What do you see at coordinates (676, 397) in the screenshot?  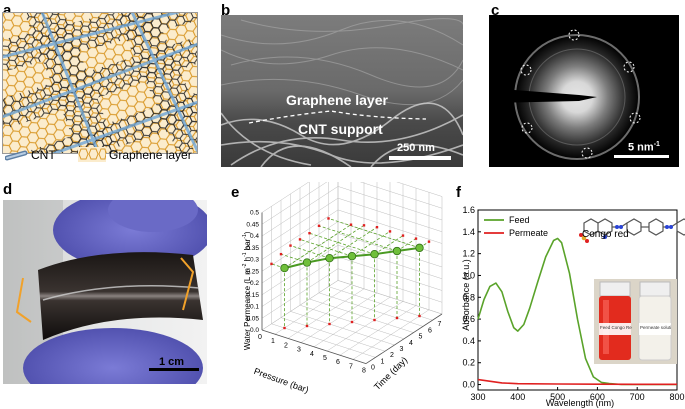 I see `f-xtick-label: 800` at bounding box center [676, 397].